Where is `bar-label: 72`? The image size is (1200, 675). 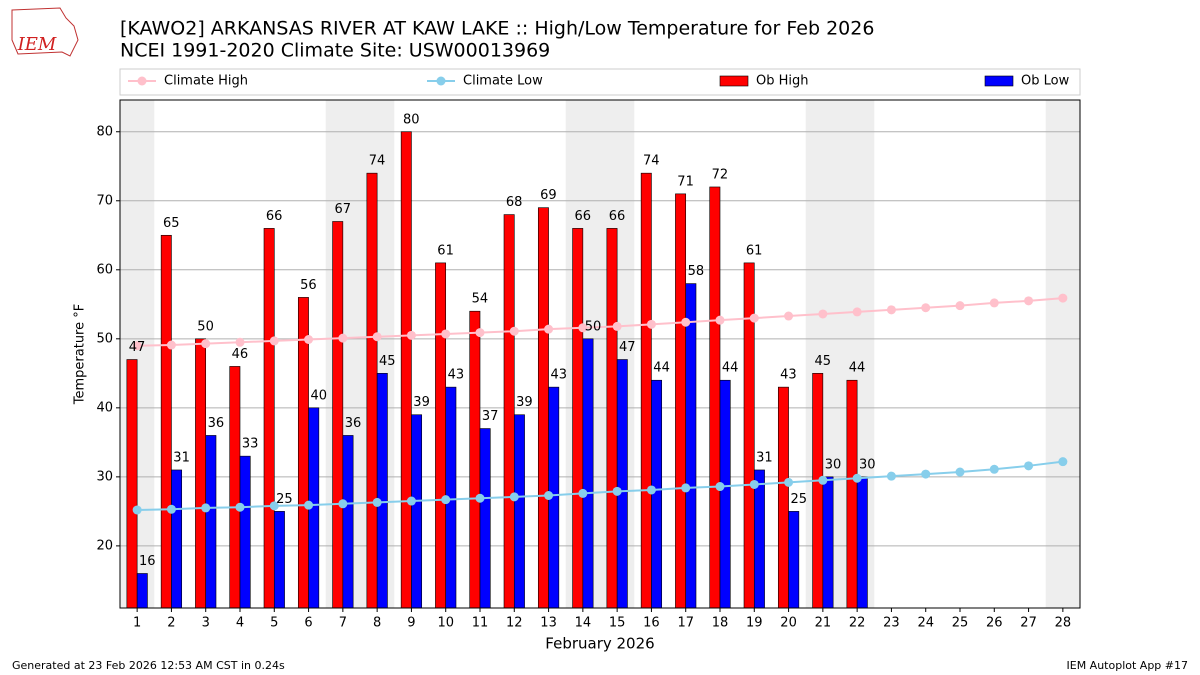 bar-label: 72 is located at coordinates (720, 174).